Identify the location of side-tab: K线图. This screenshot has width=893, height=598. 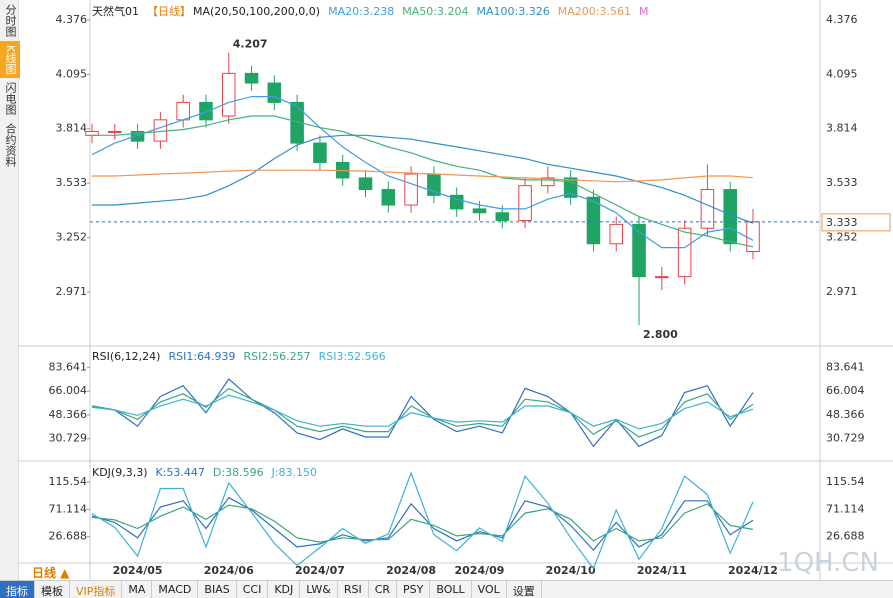
(10, 60).